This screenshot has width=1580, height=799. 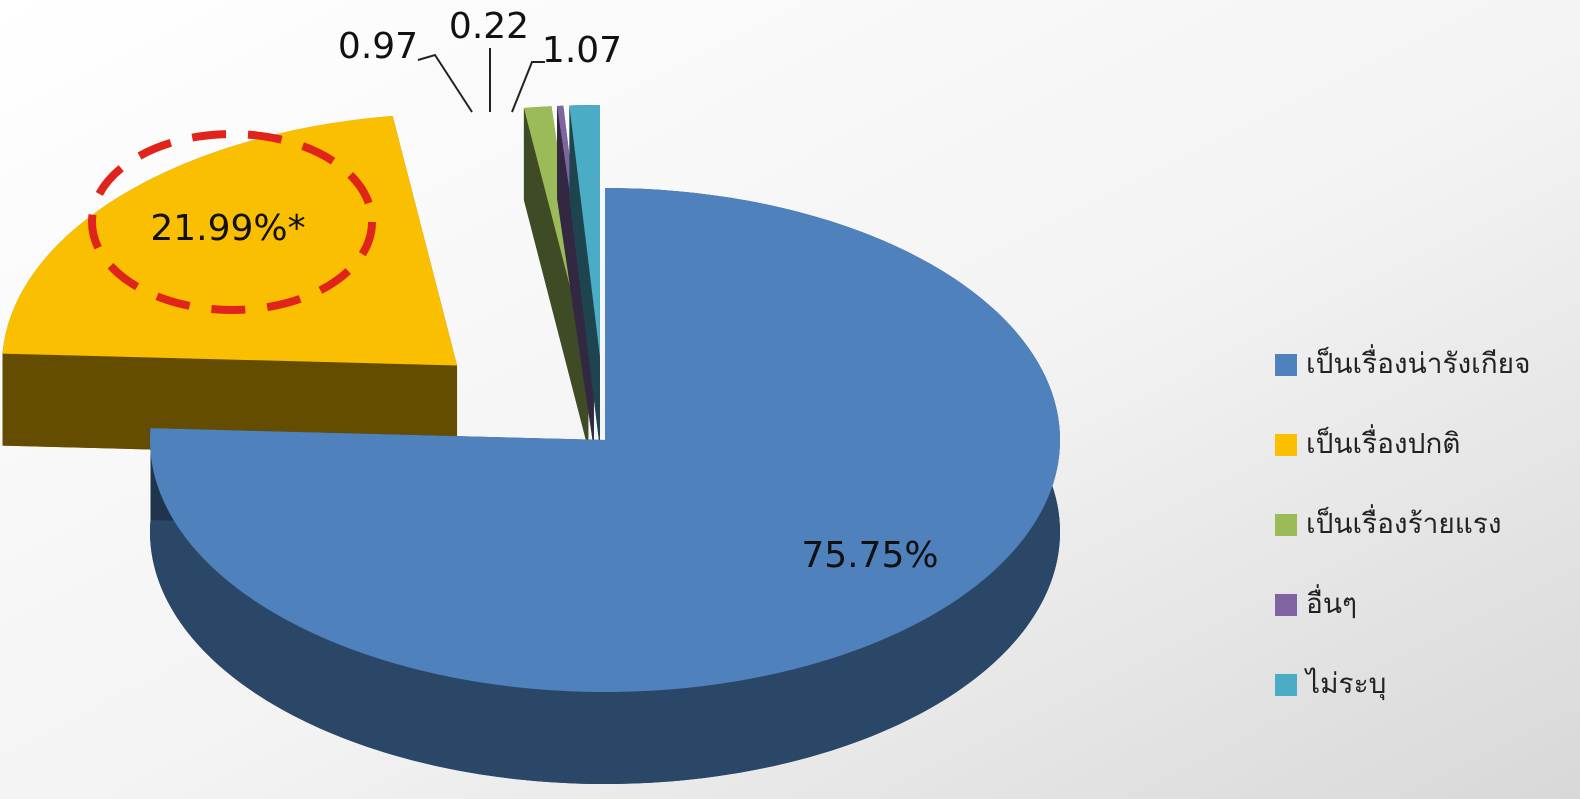 I want to click on data-label: 21.99%*, so click(x=227, y=228).